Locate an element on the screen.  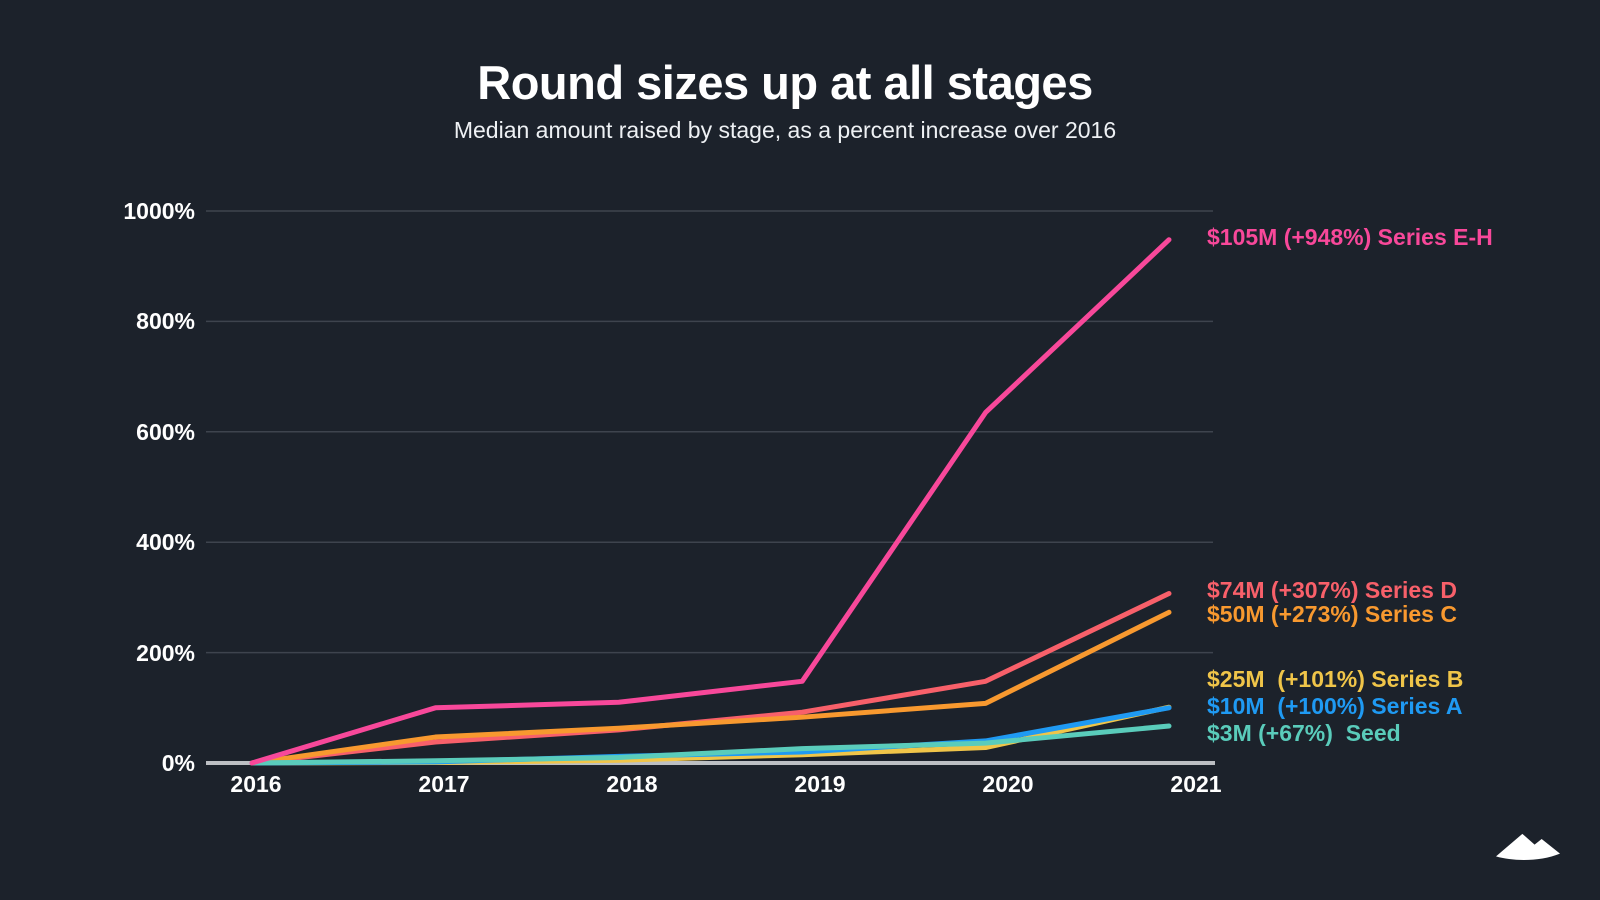
series-line-series-c is located at coordinates (710, 687).